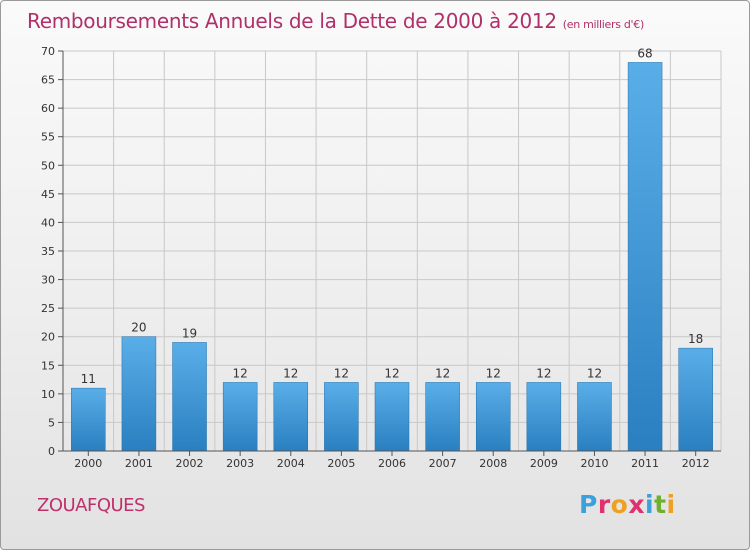 The width and height of the screenshot is (750, 550). What do you see at coordinates (48, 80) in the screenshot?
I see `y-tick-label: 65` at bounding box center [48, 80].